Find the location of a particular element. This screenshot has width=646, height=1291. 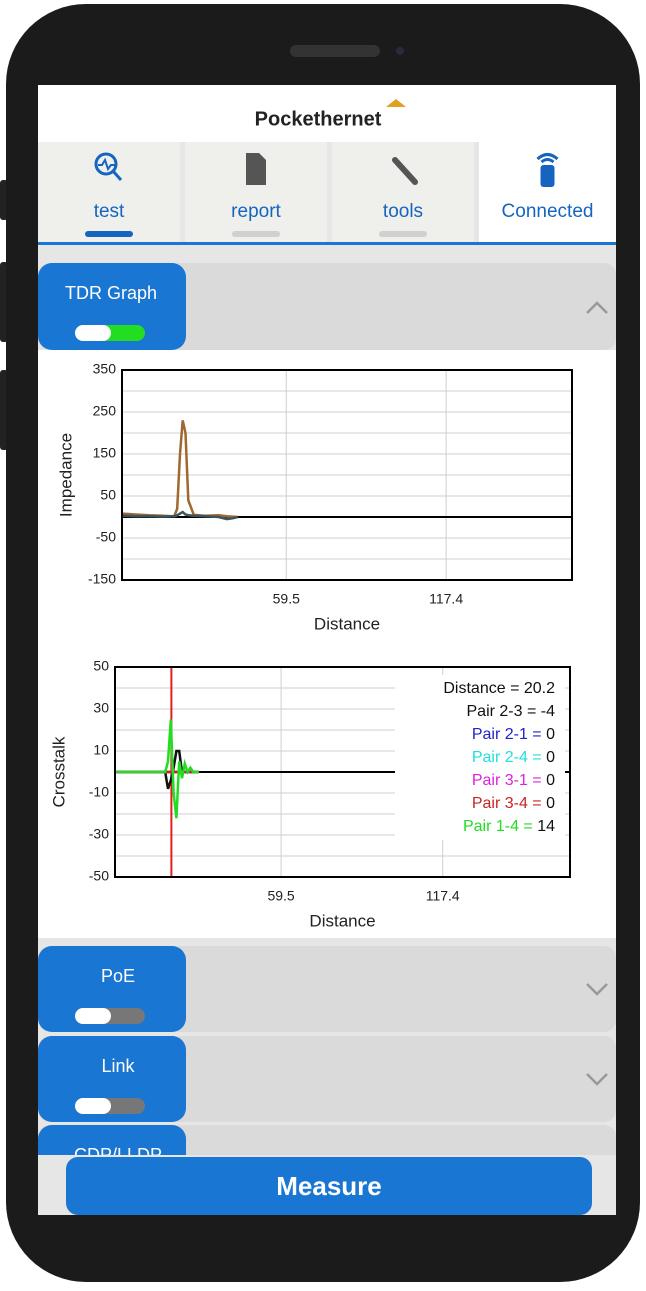

header is located at coordinates (327, 113).